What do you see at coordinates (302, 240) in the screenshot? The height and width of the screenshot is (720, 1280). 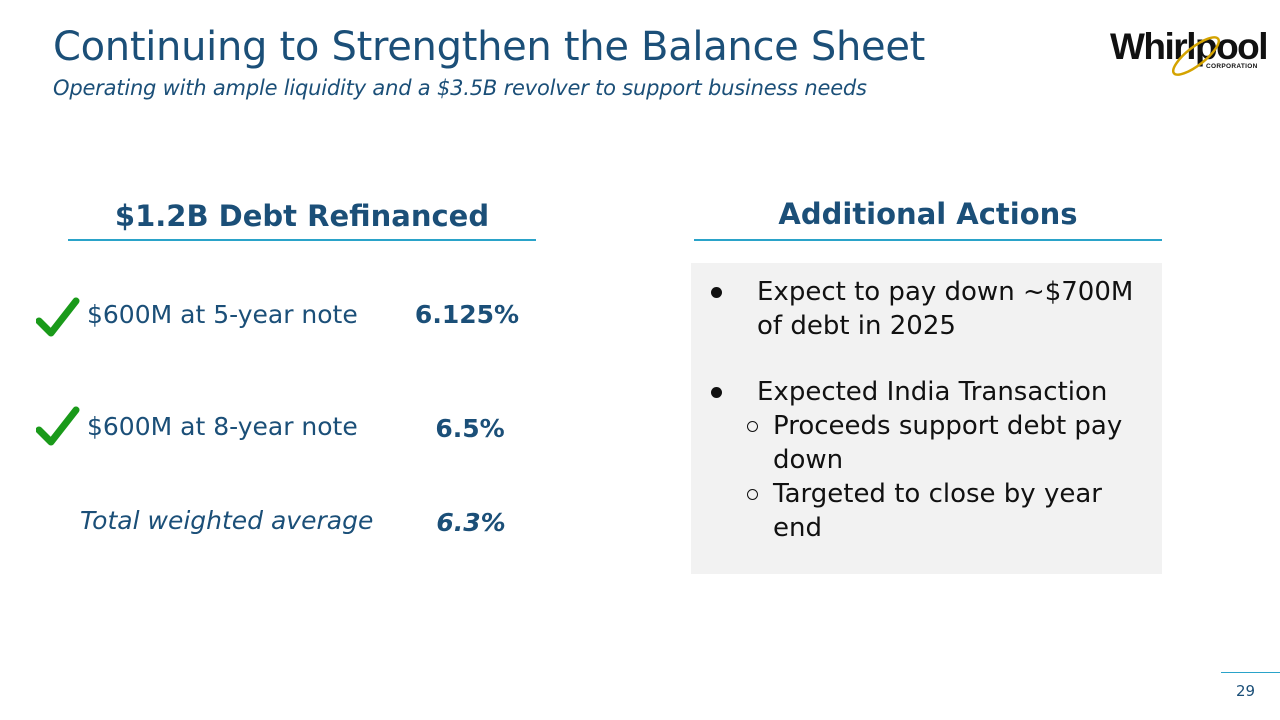 I see `left-heading-rule` at bounding box center [302, 240].